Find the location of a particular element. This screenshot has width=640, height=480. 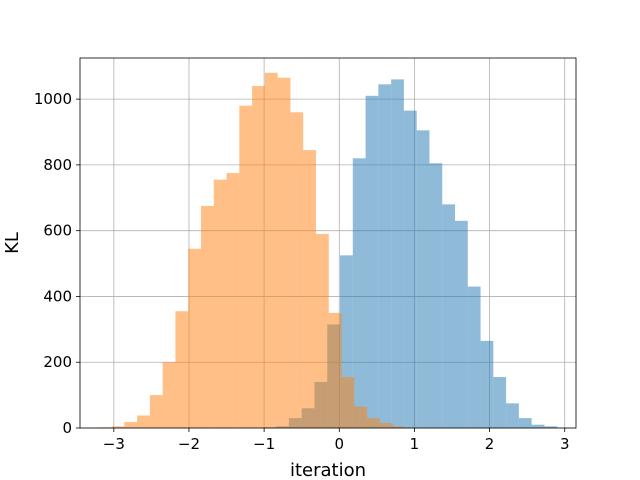

y-tick-label: 1000 is located at coordinates (53, 99).